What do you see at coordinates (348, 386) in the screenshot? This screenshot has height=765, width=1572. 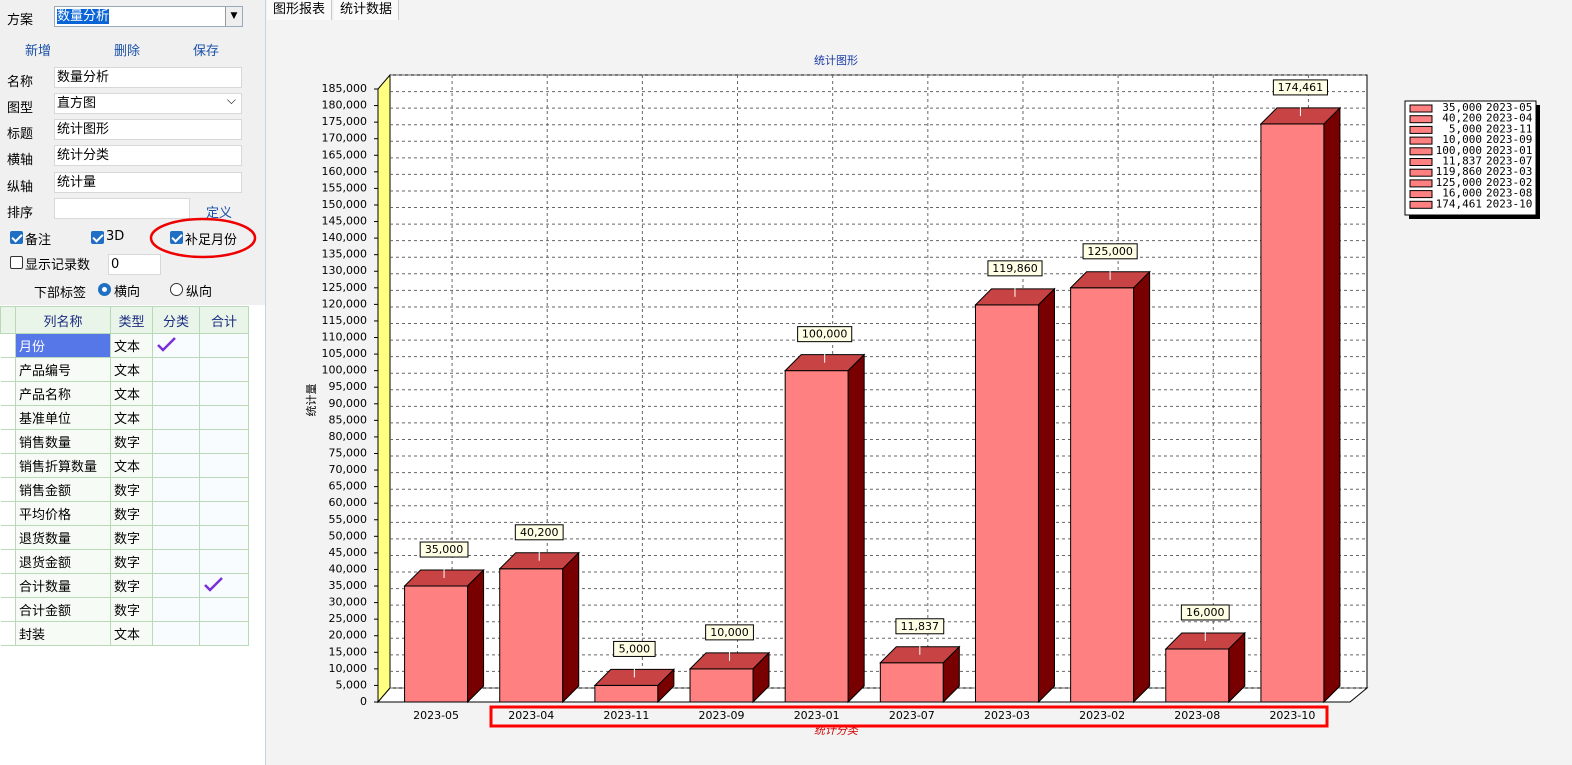 I see `y-tick-label: 95,000` at bounding box center [348, 386].